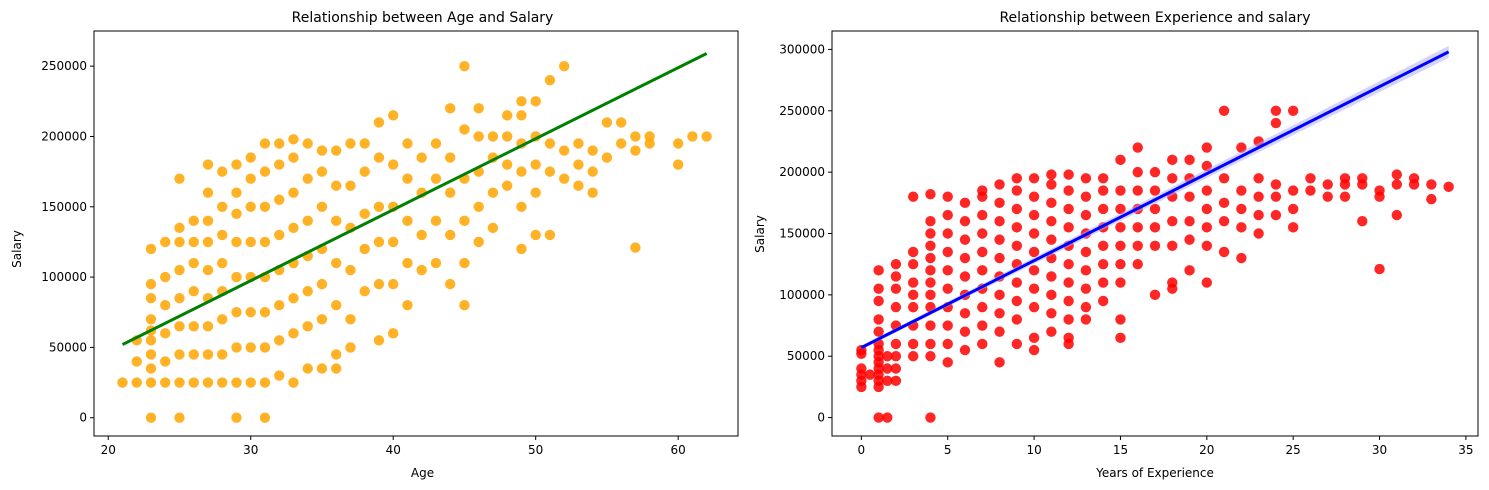 The width and height of the screenshot is (1489, 490). What do you see at coordinates (250, 450) in the screenshot?
I see `x-tick-label: 30` at bounding box center [250, 450].